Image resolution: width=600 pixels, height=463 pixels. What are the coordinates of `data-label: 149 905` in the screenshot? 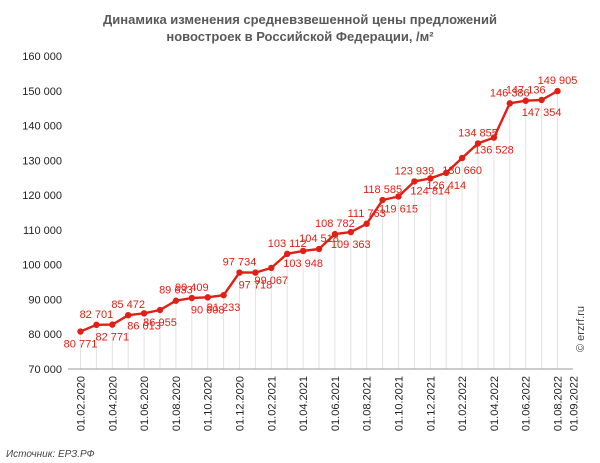 It's located at (558, 81).